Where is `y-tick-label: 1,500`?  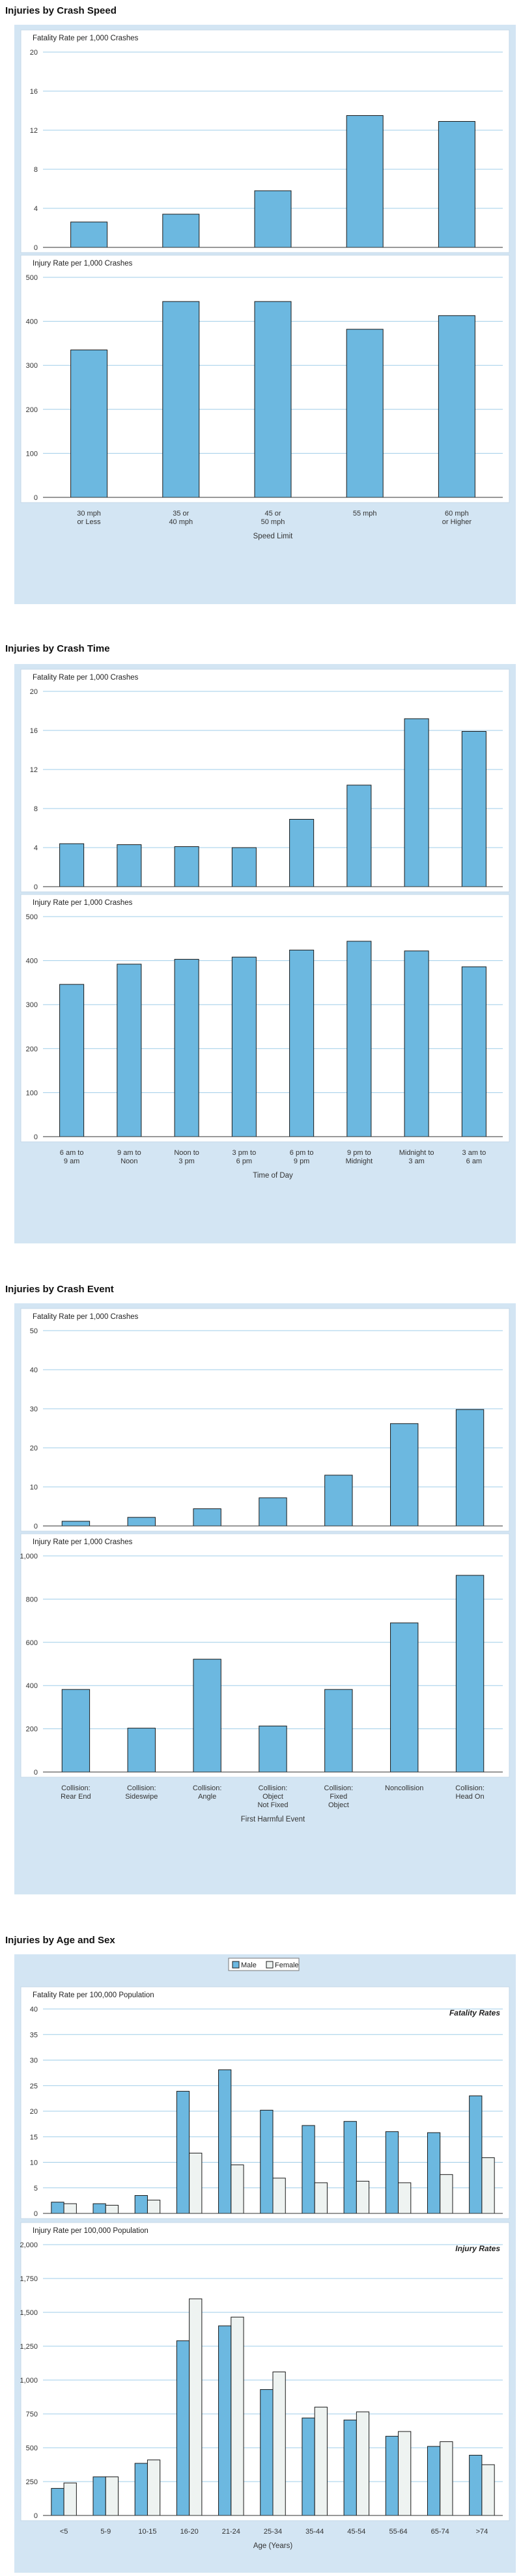
y-tick-label: 1,500 is located at coordinates (29, 2313).